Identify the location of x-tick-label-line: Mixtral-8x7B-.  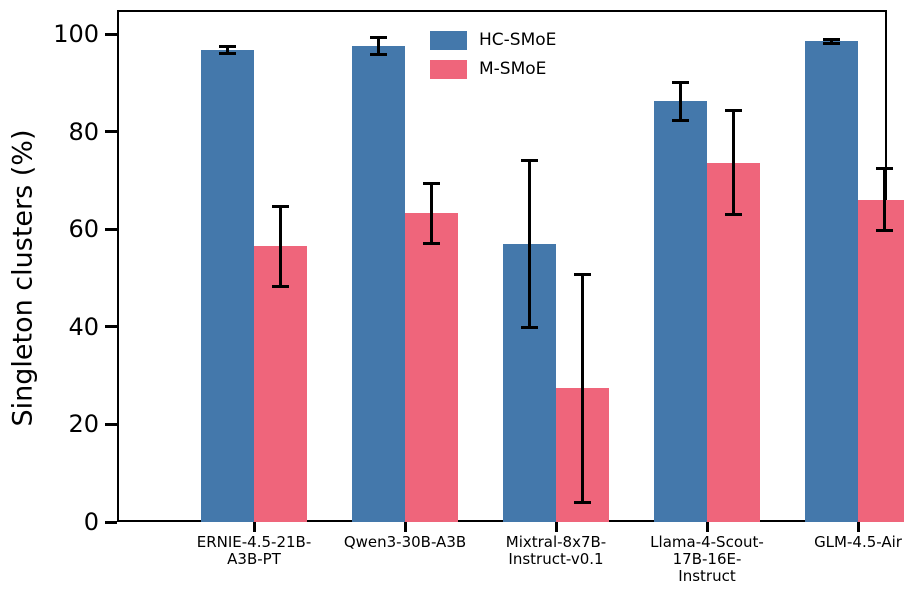
(556, 542).